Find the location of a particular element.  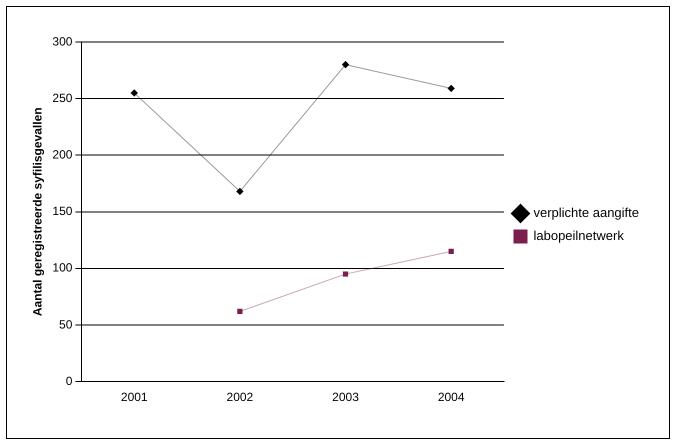

y-tick-label: 200 is located at coordinates (62, 155).